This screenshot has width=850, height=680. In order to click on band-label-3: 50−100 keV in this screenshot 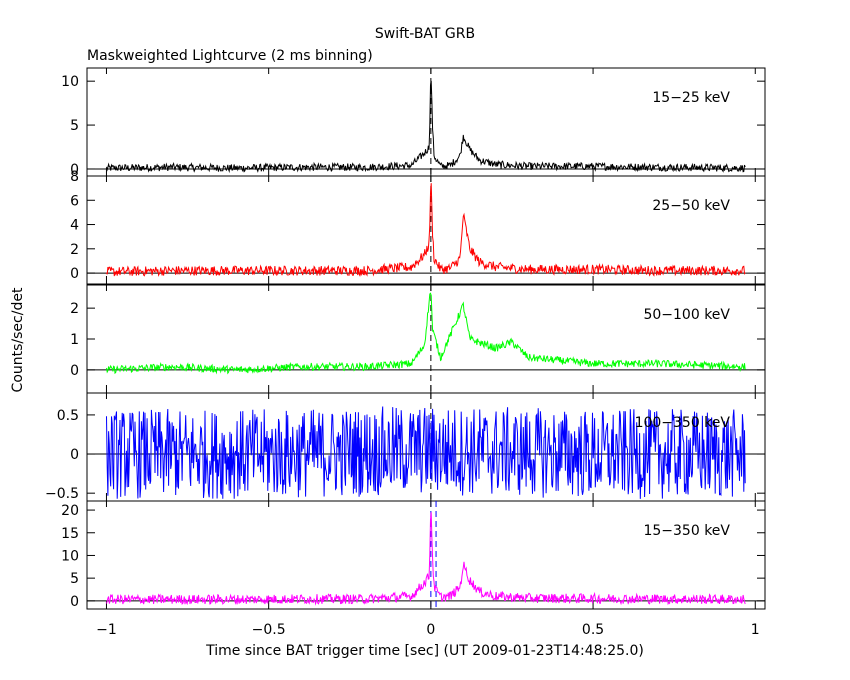, I will do `click(686, 315)`.